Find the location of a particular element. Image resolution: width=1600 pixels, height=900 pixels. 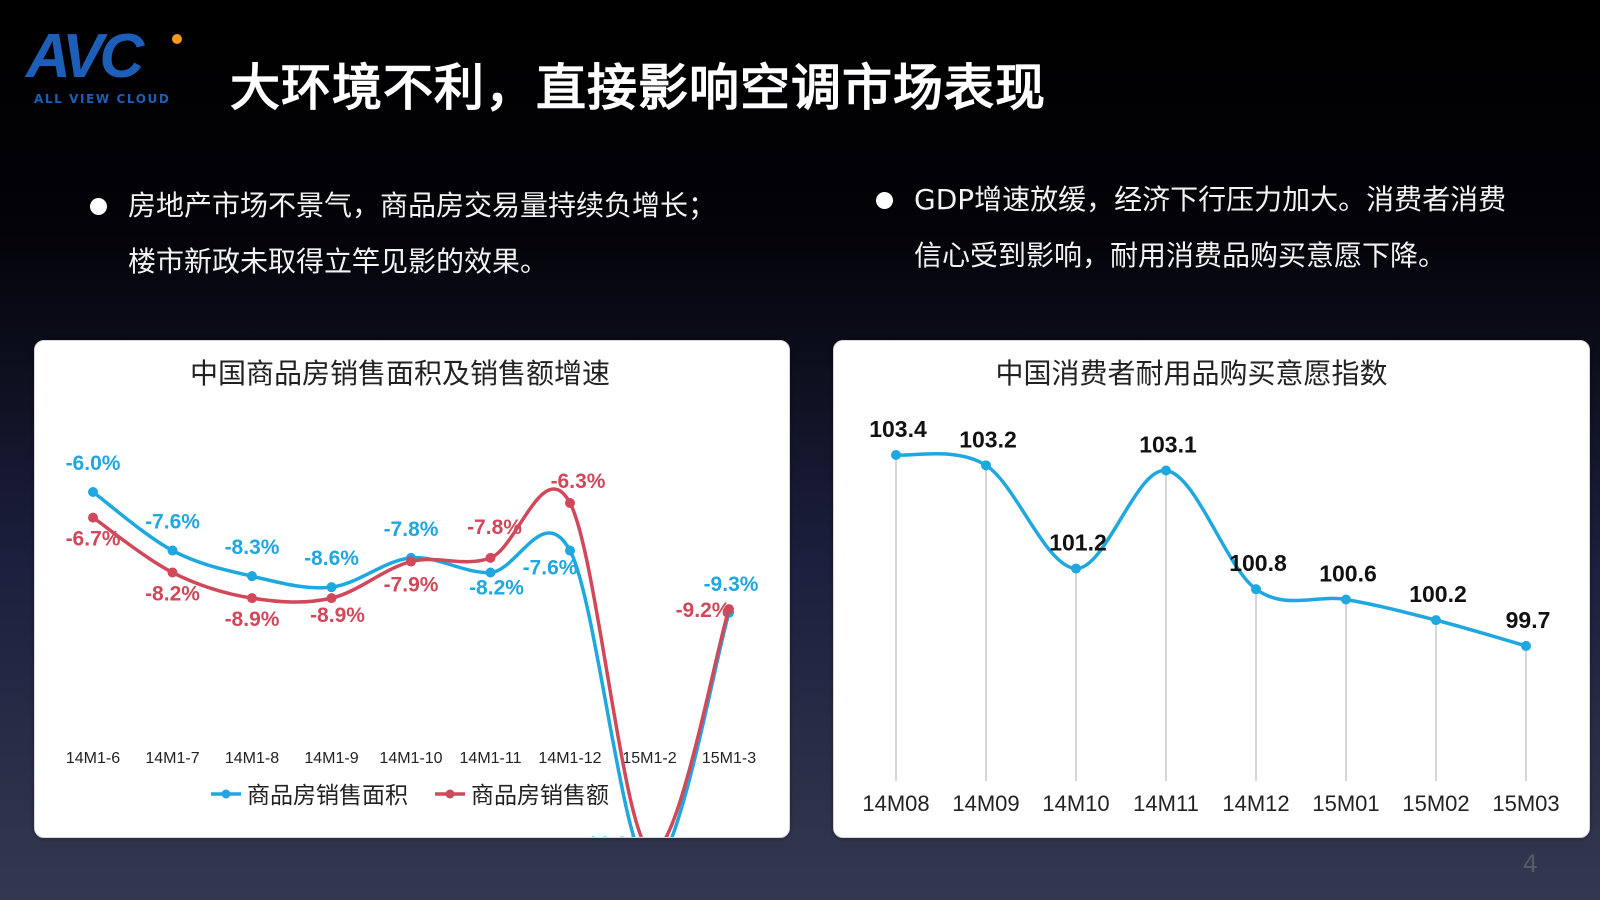

x-tick-label: 15M1-3 is located at coordinates (729, 758).